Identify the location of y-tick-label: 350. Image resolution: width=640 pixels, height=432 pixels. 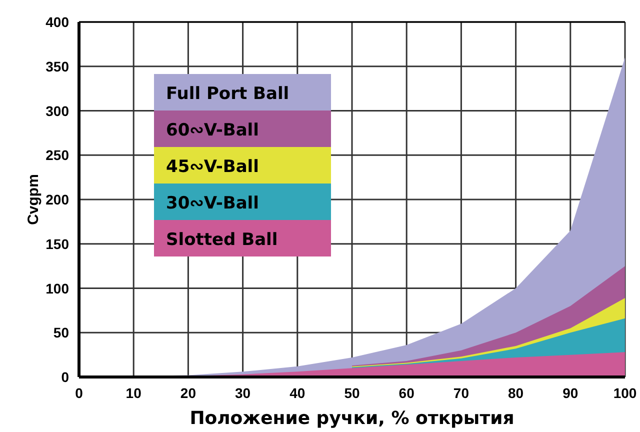
(58, 66).